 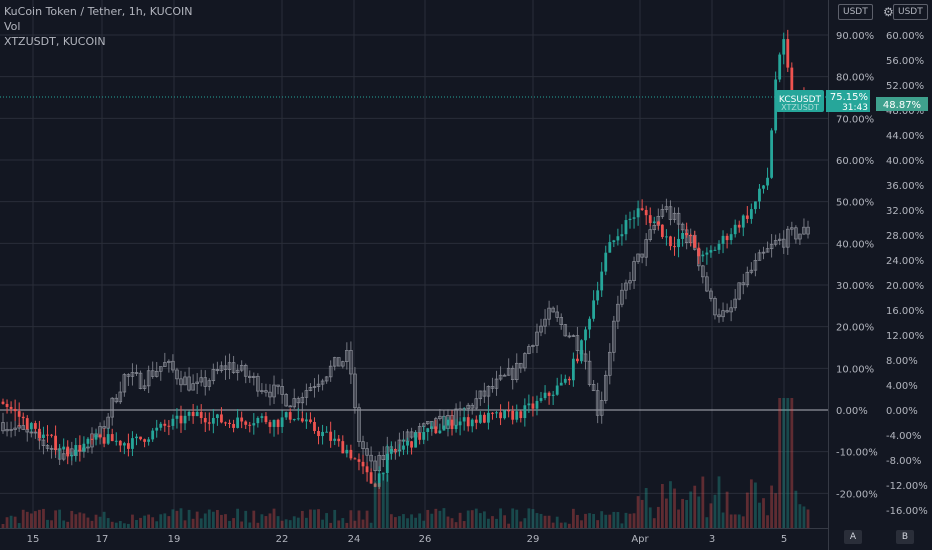 What do you see at coordinates (905, 111) in the screenshot?
I see `right-axis-tick-label: 48.00%` at bounding box center [905, 111].